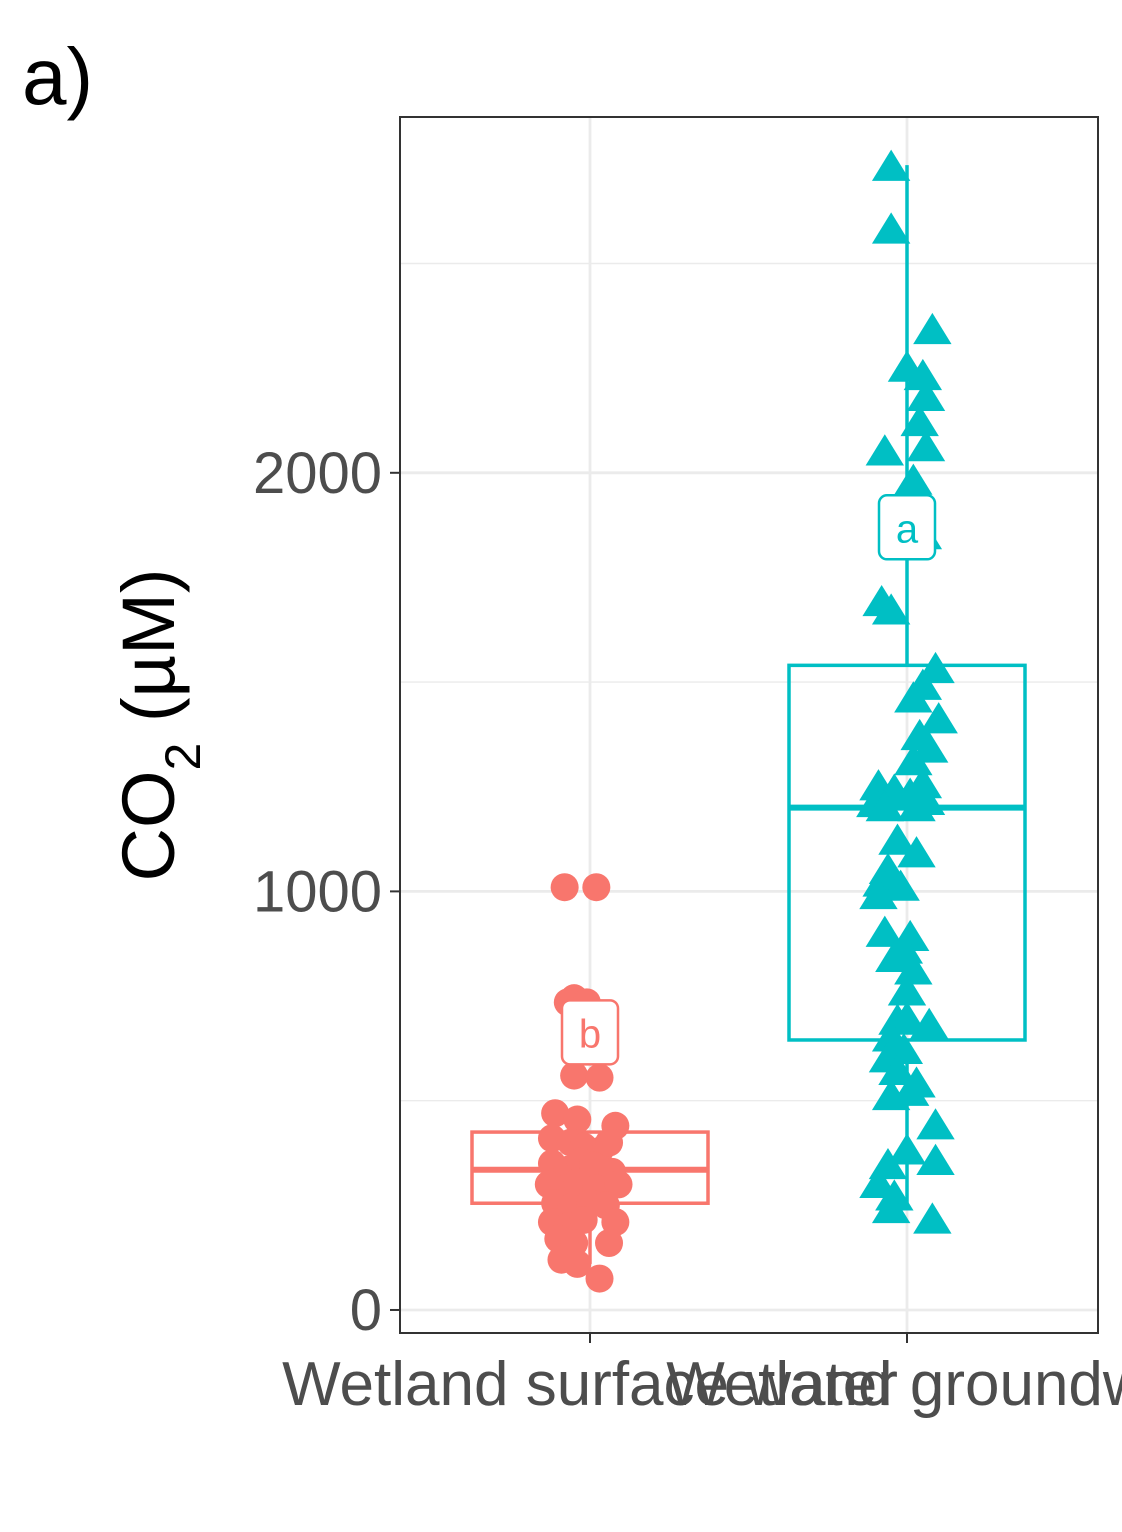 The height and width of the screenshot is (1532, 1122). What do you see at coordinates (590, 1384) in the screenshot?
I see `x-tick-label: Wetland surface water` at bounding box center [590, 1384].